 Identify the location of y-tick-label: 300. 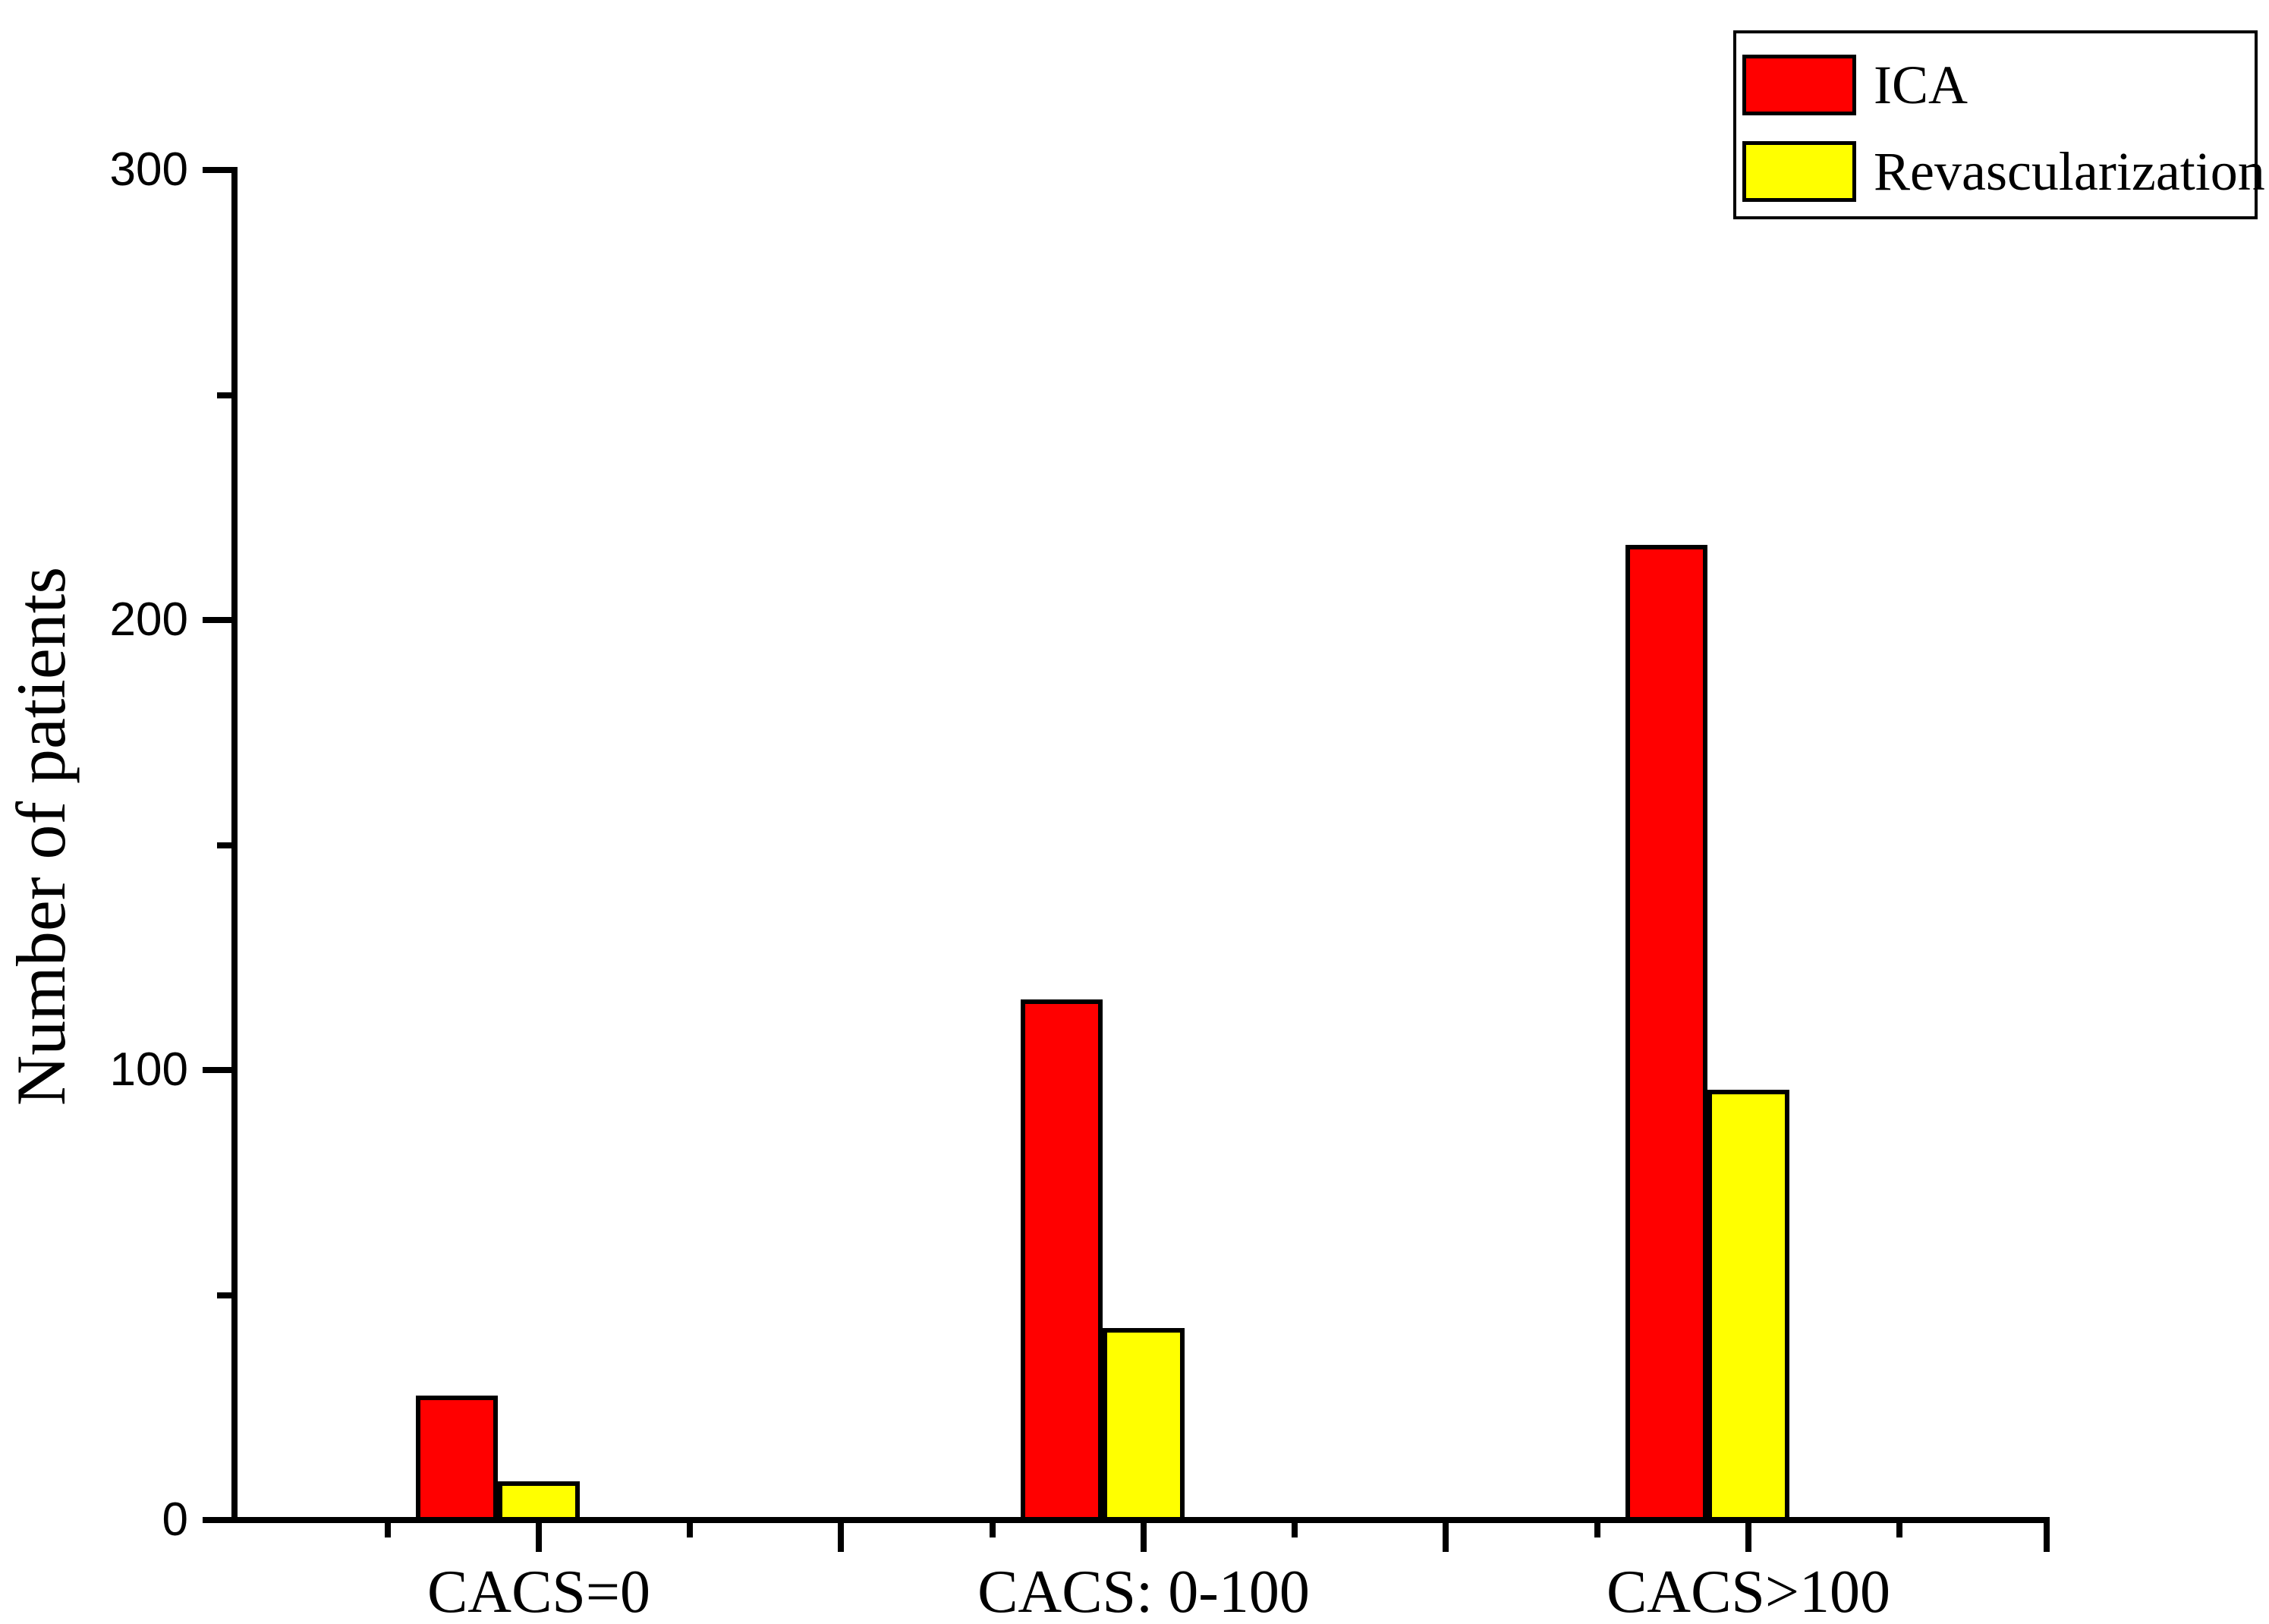
(148, 169).